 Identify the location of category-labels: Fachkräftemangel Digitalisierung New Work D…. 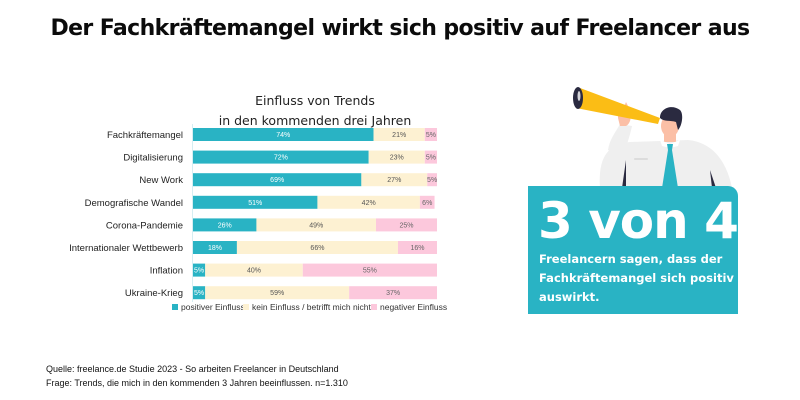
(126, 214).